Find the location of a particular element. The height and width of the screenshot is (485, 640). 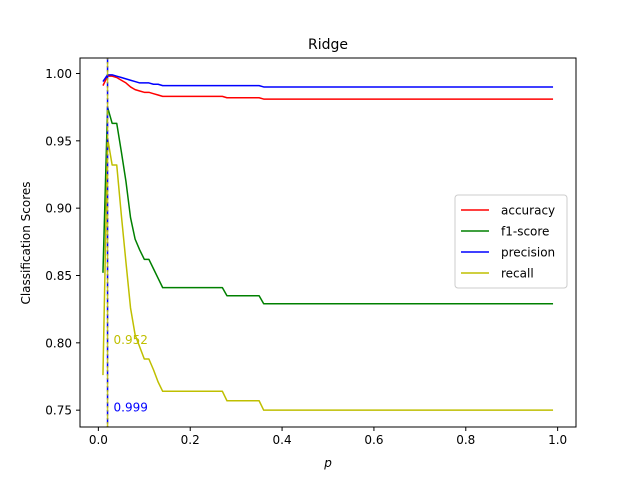

legend-label-accuracy: accuracy is located at coordinates (528, 211).